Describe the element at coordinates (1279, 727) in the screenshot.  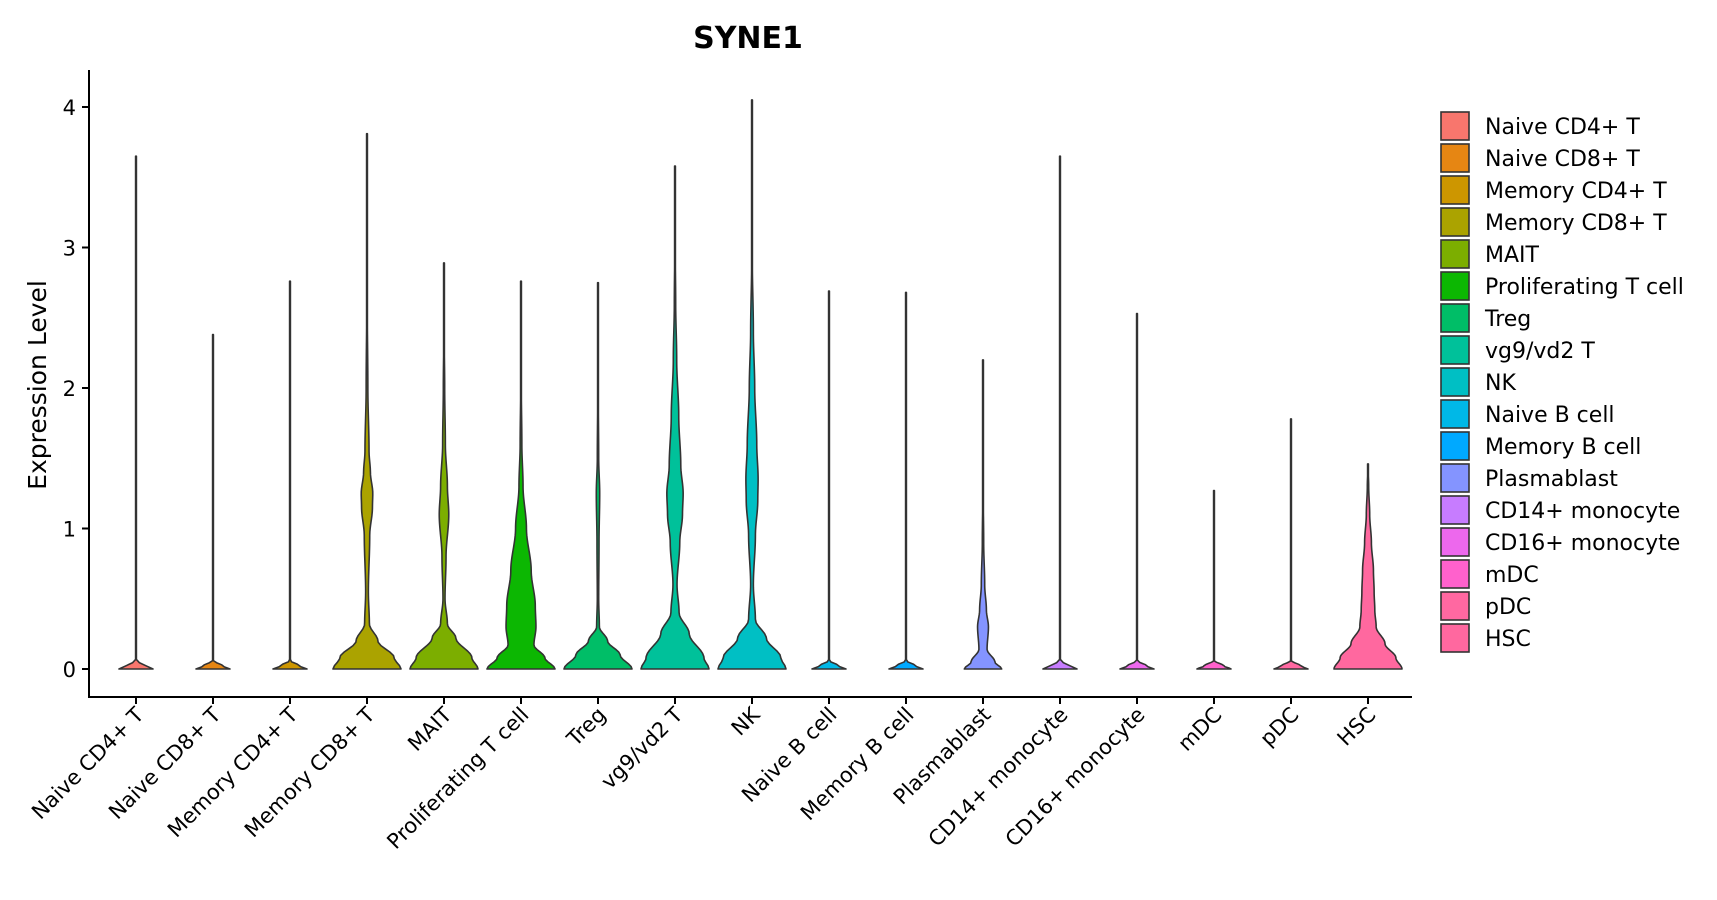
I see `x-tick-label-pdc: pDC` at that location.